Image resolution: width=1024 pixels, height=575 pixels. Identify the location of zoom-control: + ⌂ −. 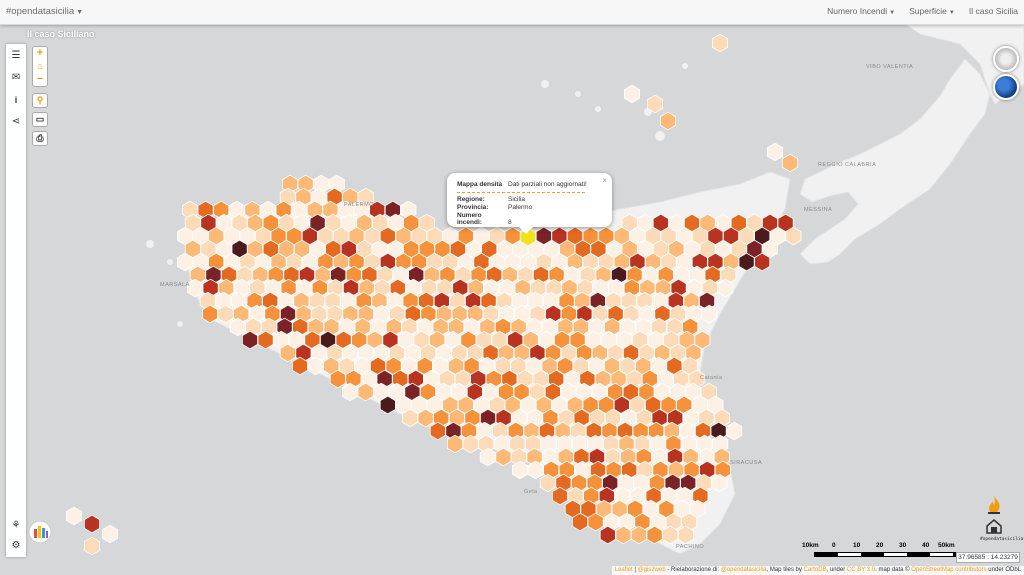
(40, 66).